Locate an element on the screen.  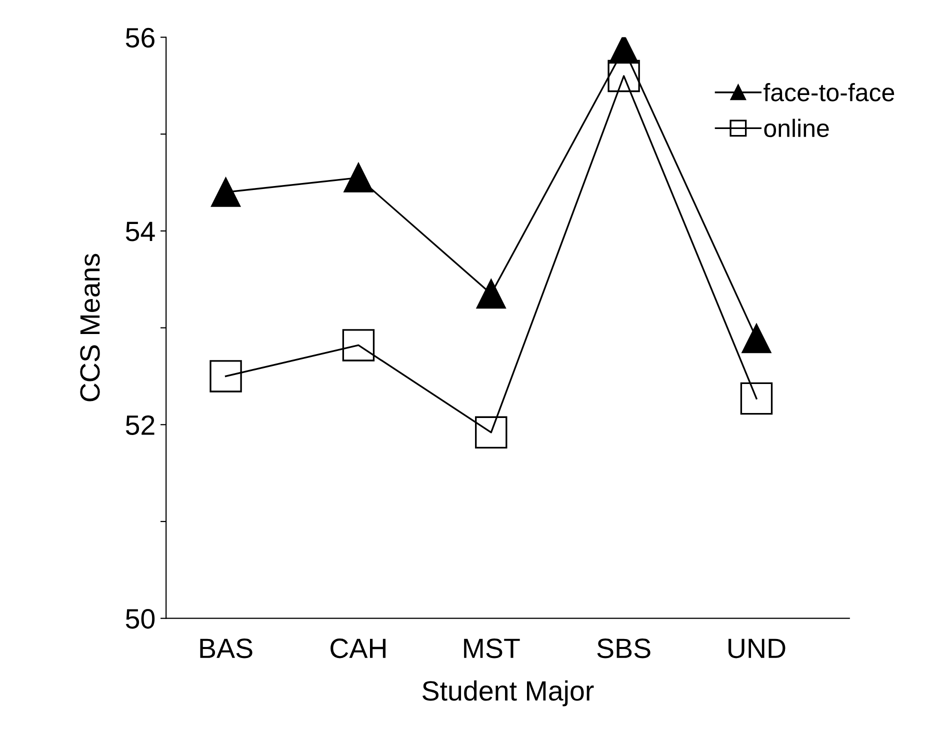
x-tick-label: BAS is located at coordinates (226, 648).